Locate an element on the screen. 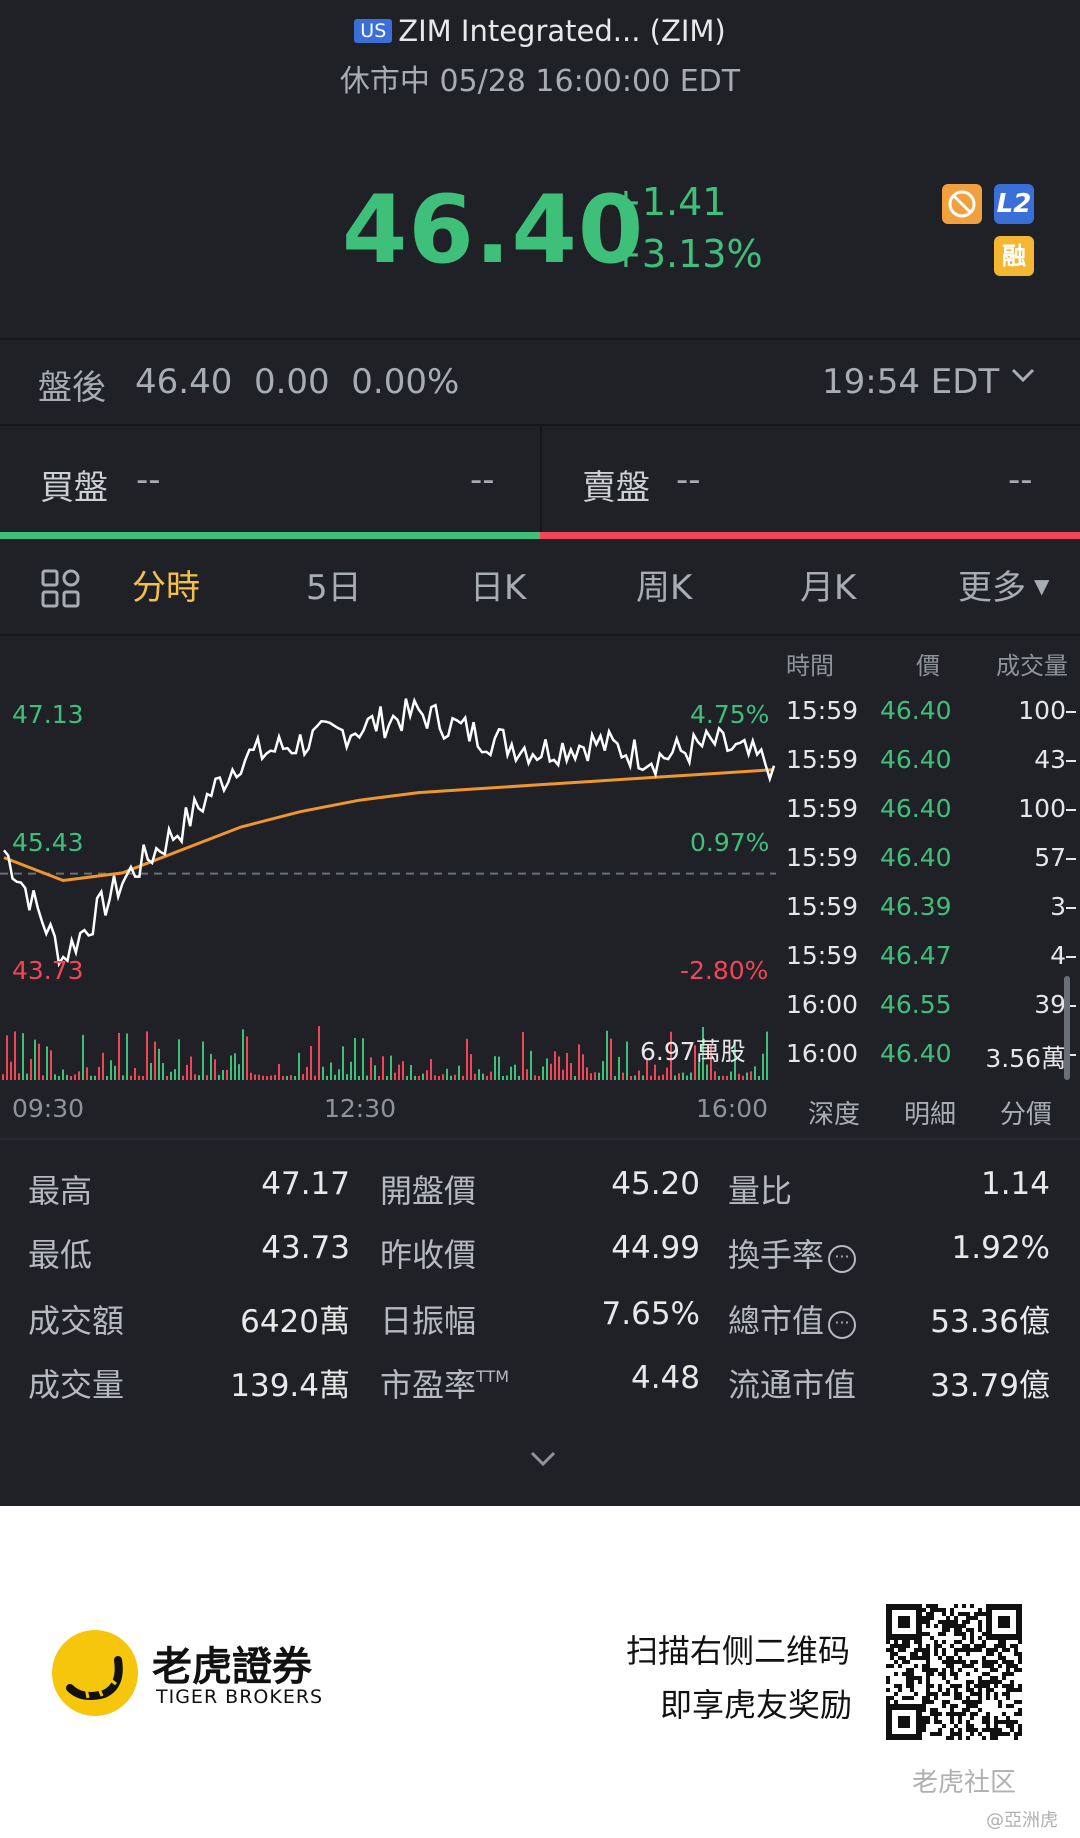  stat-pe-ttm: TTM is located at coordinates (493, 1376).